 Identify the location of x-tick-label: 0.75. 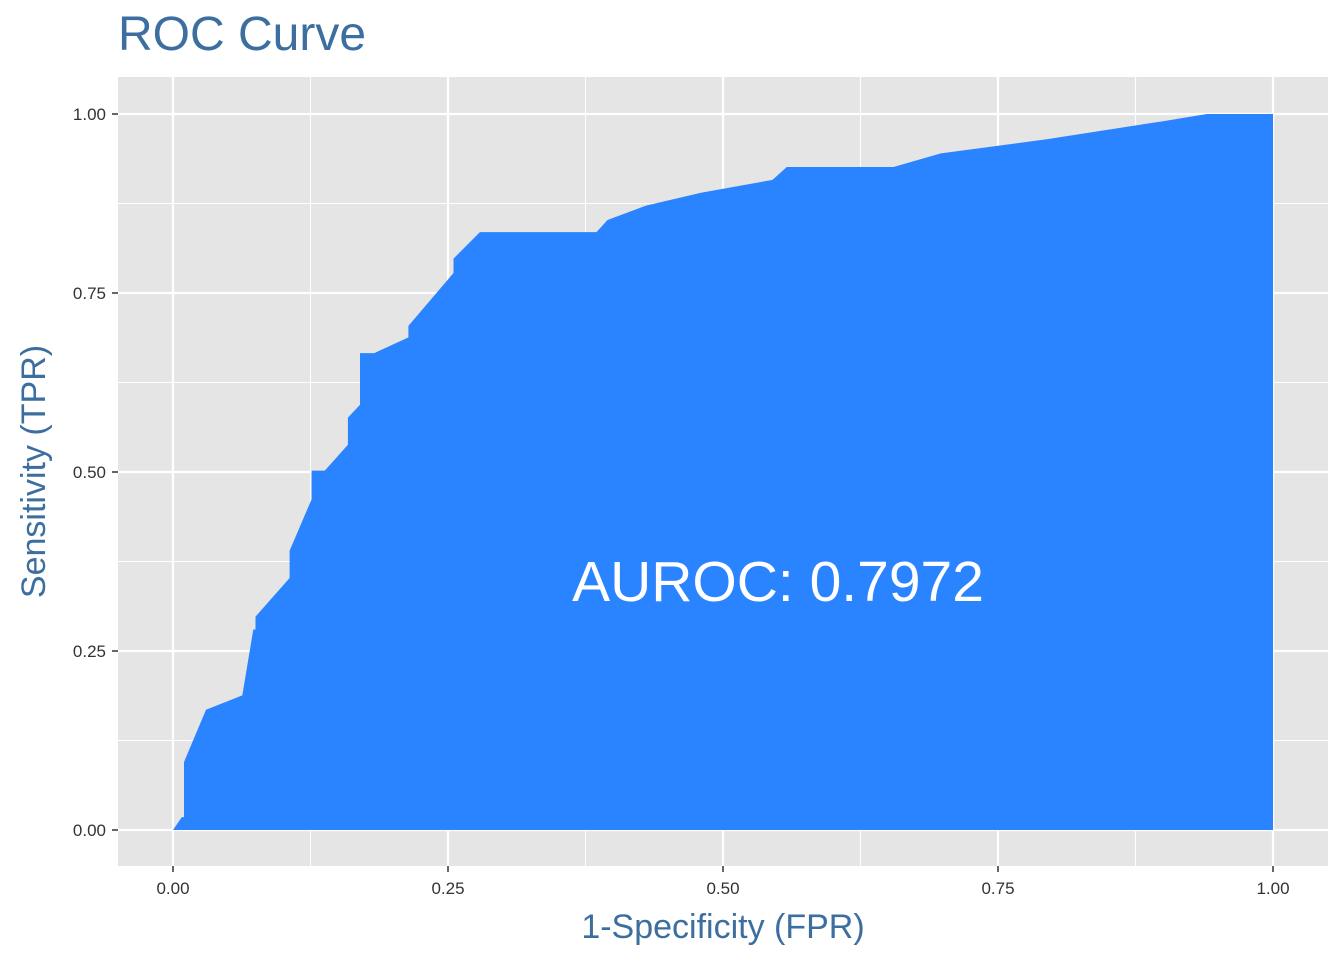
(997, 888).